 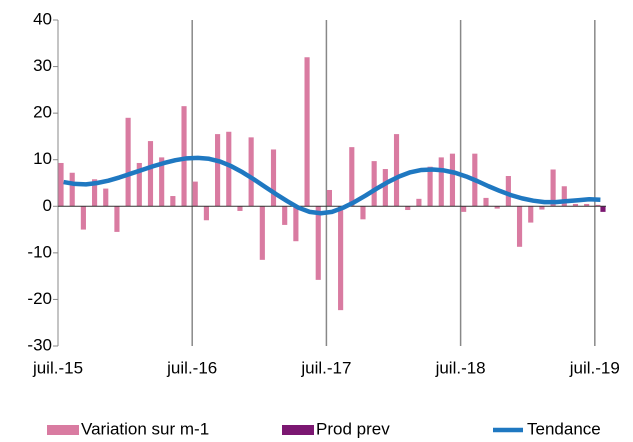 What do you see at coordinates (564, 428) in the screenshot?
I see `legend-label: Tendance` at bounding box center [564, 428].